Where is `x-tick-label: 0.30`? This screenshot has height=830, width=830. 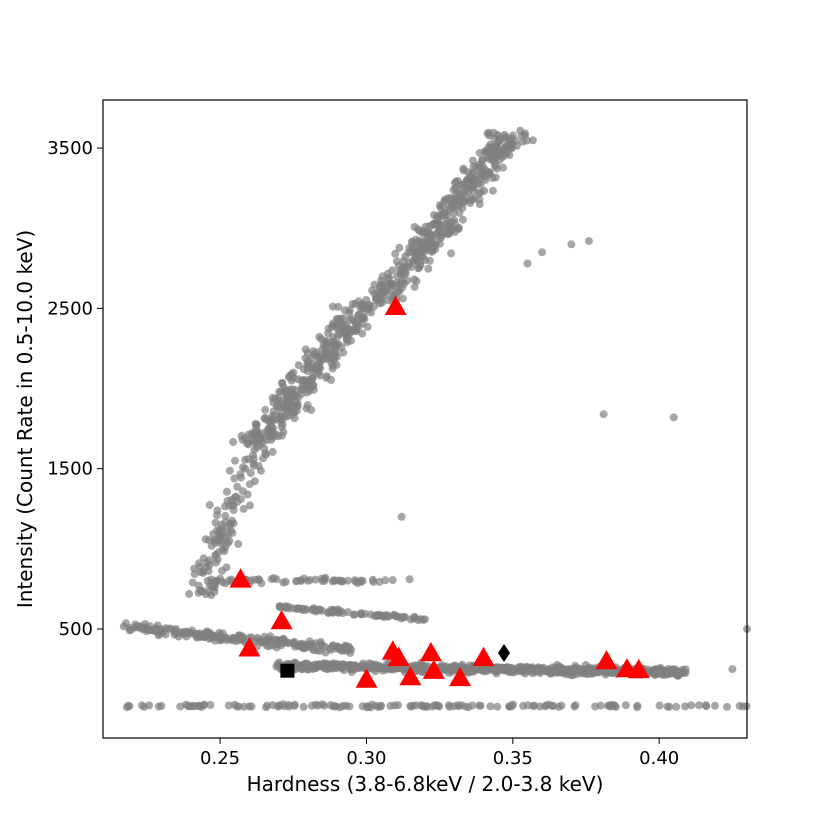 x-tick-label: 0.30 is located at coordinates (366, 758).